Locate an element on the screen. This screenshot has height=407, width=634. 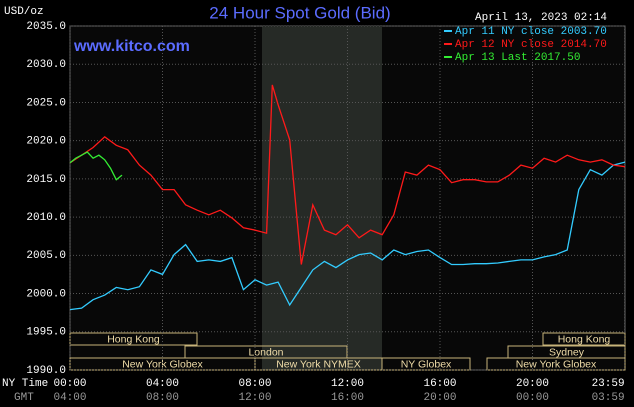
y-tick-label: 2035.0 is located at coordinates (46, 27).